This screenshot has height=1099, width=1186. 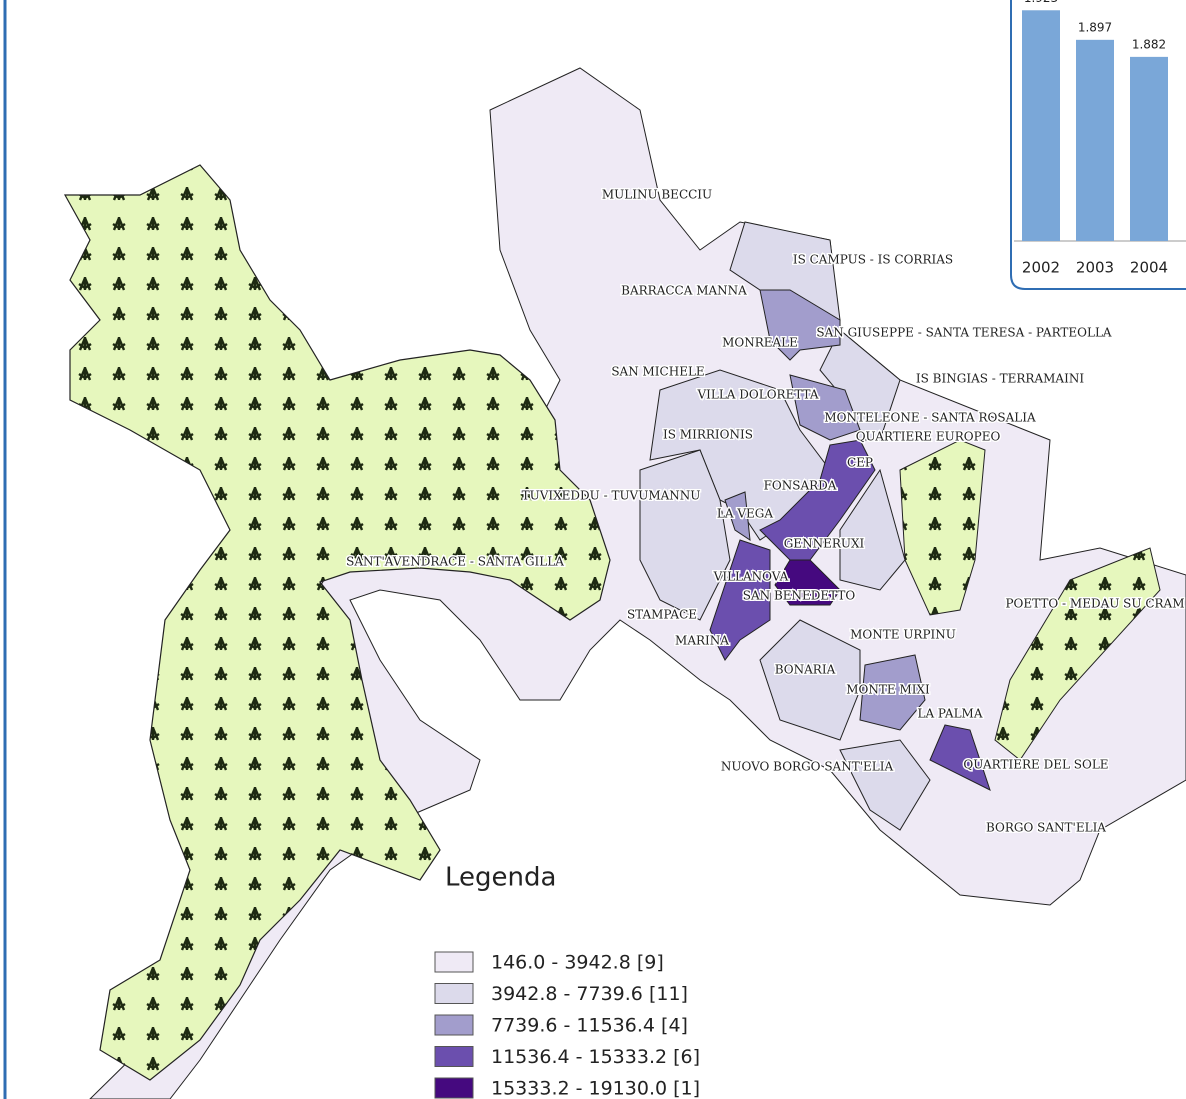 What do you see at coordinates (930, 418) in the screenshot?
I see `district-label: MONTELEONE - SANTA ROSALIA` at bounding box center [930, 418].